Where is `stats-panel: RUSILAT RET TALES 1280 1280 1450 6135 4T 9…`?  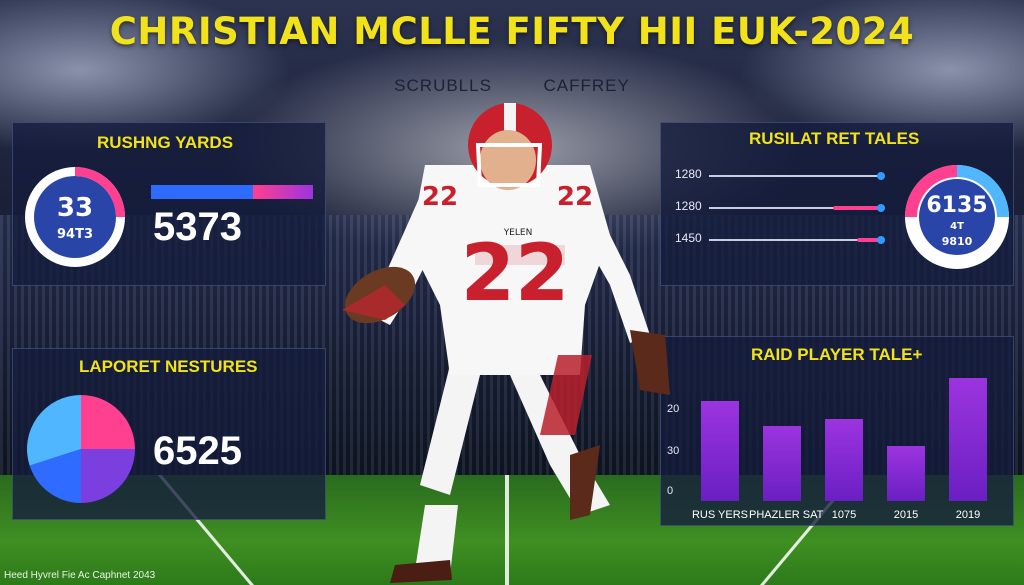
stats-panel: RUSILAT RET TALES 1280 1280 1450 6135 4T 9… is located at coordinates (837, 204).